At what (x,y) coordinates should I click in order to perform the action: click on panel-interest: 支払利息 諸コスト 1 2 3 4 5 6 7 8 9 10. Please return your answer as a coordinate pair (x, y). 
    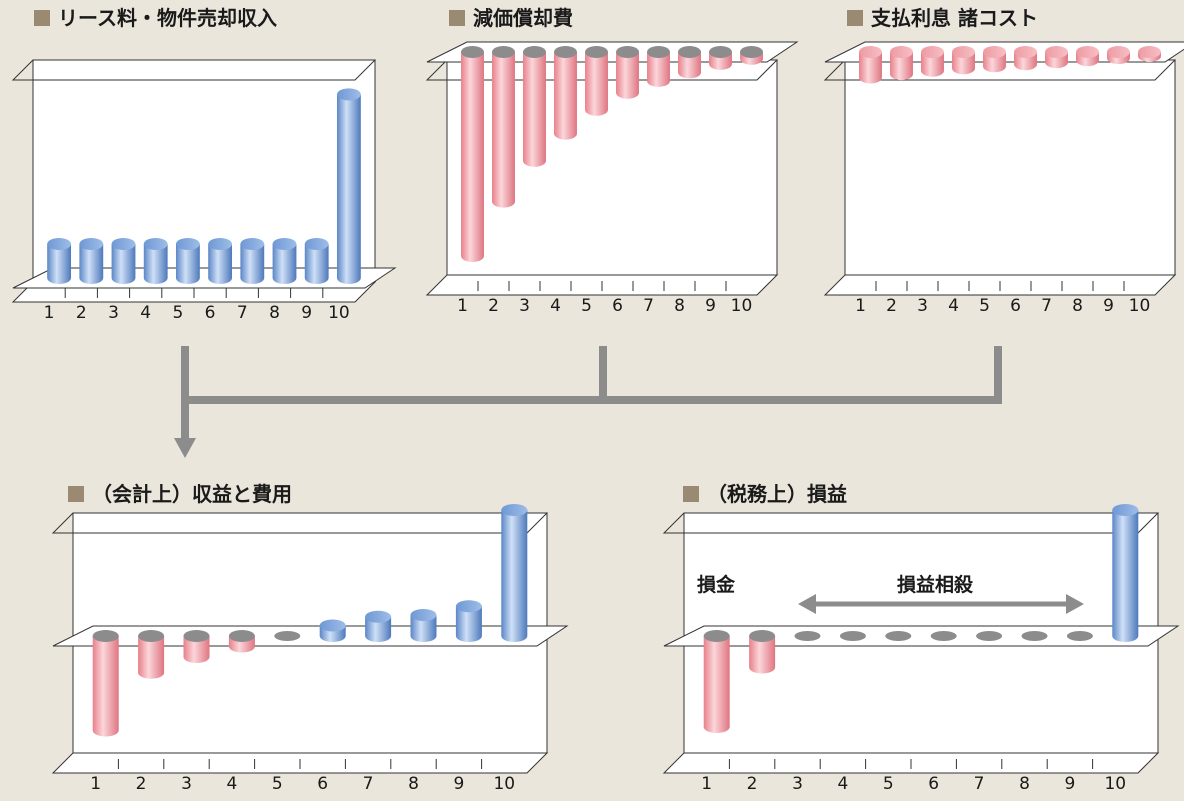
    Looking at the image, I should click on (1003, 161).